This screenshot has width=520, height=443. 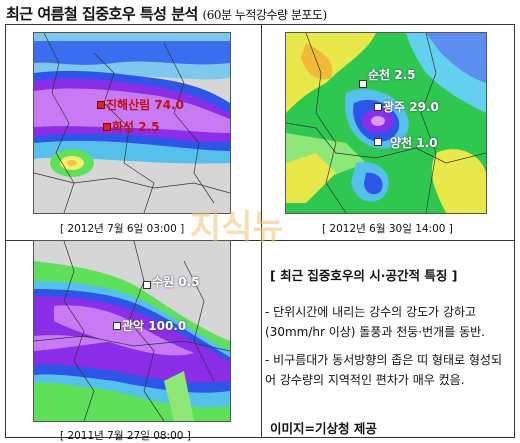 I want to click on station-label: 광주 29.0, so click(x=411, y=107).